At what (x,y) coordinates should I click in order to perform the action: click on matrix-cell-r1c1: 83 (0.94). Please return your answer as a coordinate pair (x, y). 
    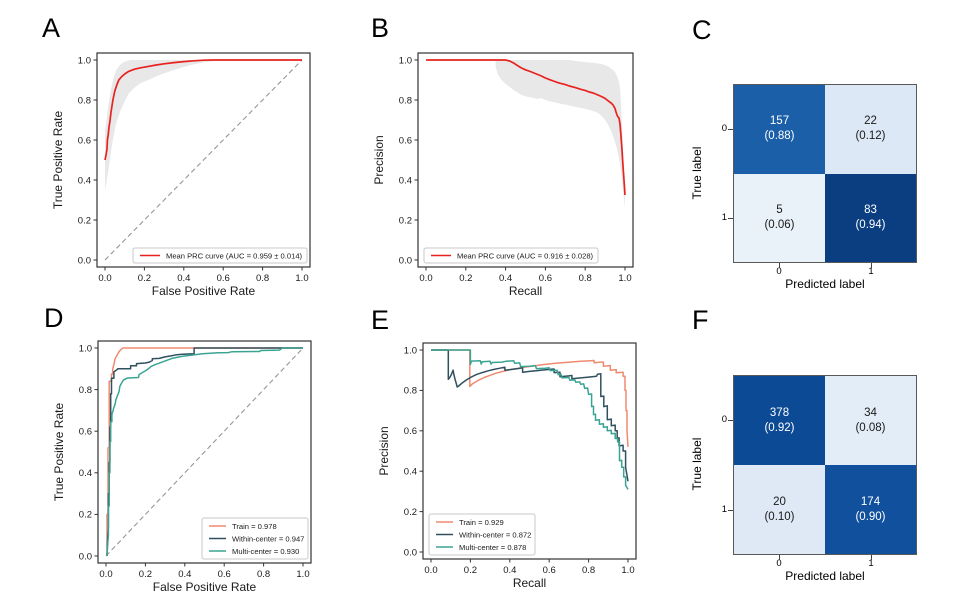
    Looking at the image, I should click on (870, 217).